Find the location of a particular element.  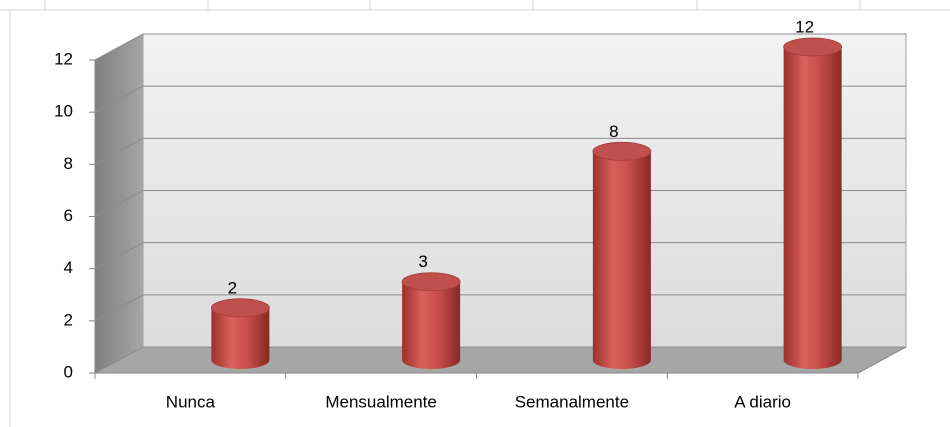

floor is located at coordinates (500, 360).